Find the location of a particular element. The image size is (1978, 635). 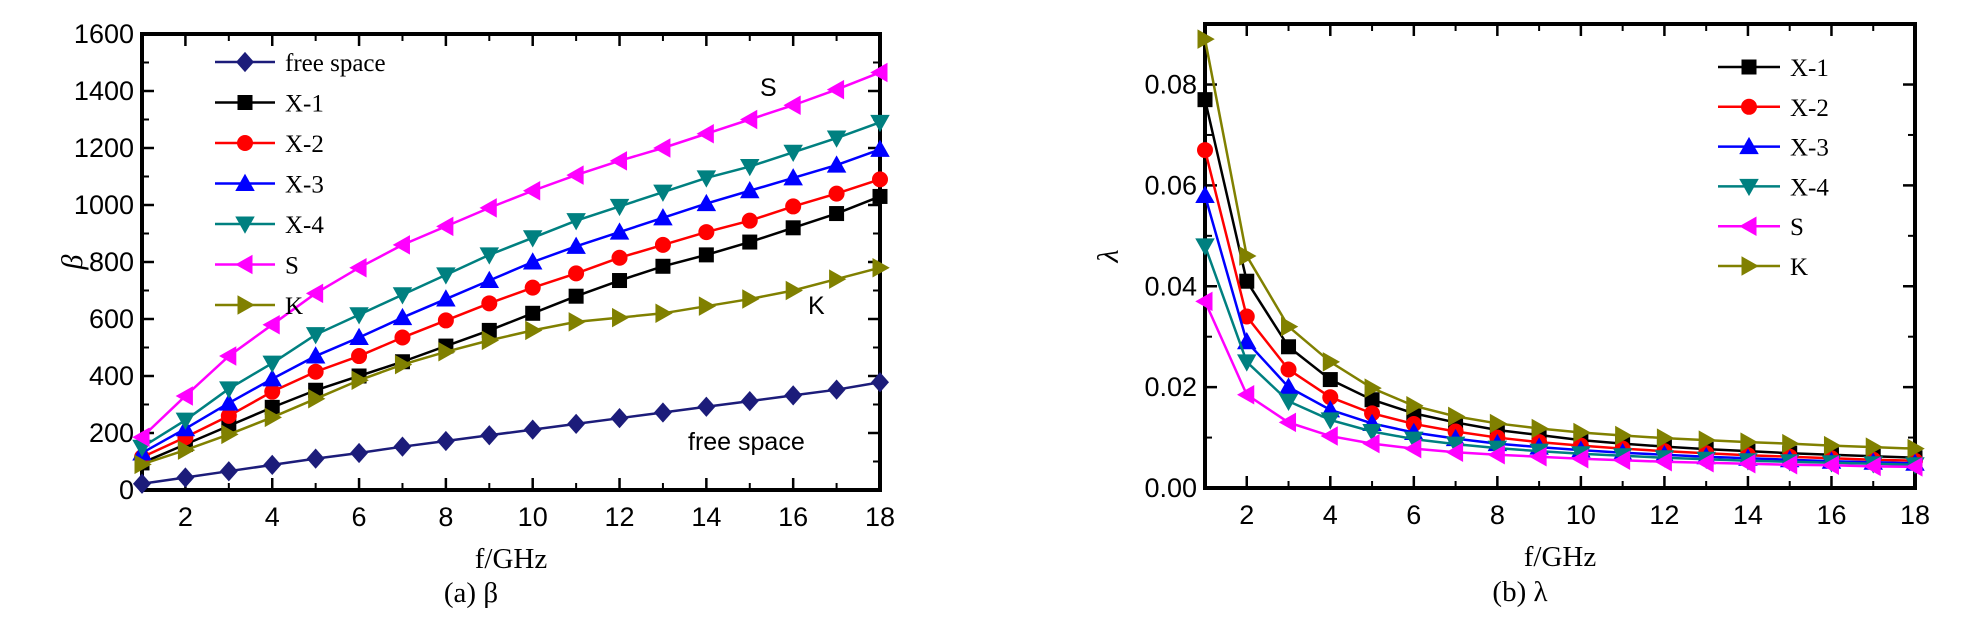

legend-label: K is located at coordinates (294, 306).